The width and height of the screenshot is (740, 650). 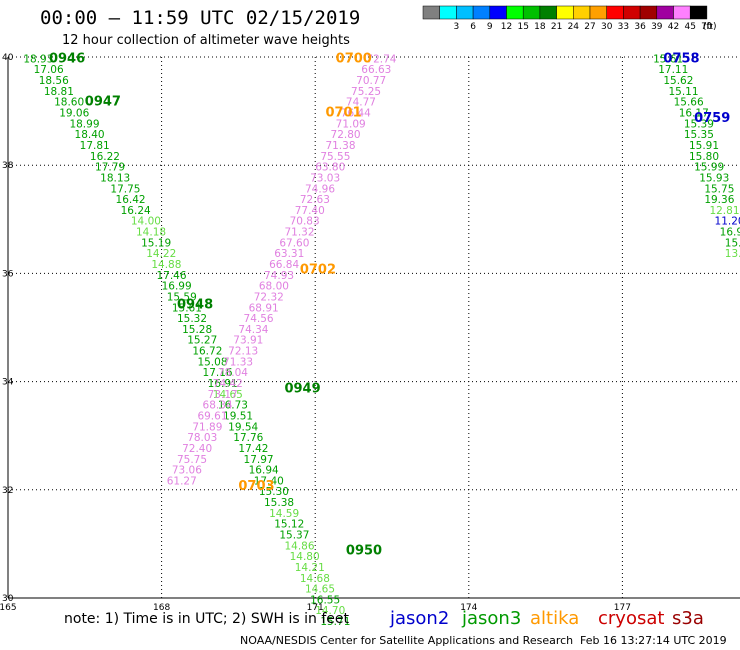 What do you see at coordinates (330, 168) in the screenshot?
I see `data-point-label: 63.80` at bounding box center [330, 168].